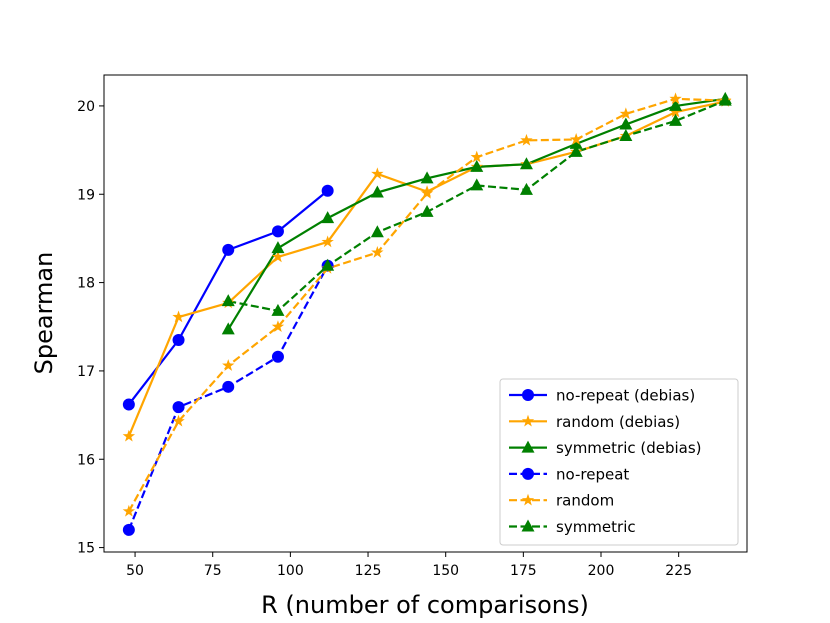  Describe the element at coordinates (445, 571) in the screenshot. I see `x-tick-label: 150` at that location.